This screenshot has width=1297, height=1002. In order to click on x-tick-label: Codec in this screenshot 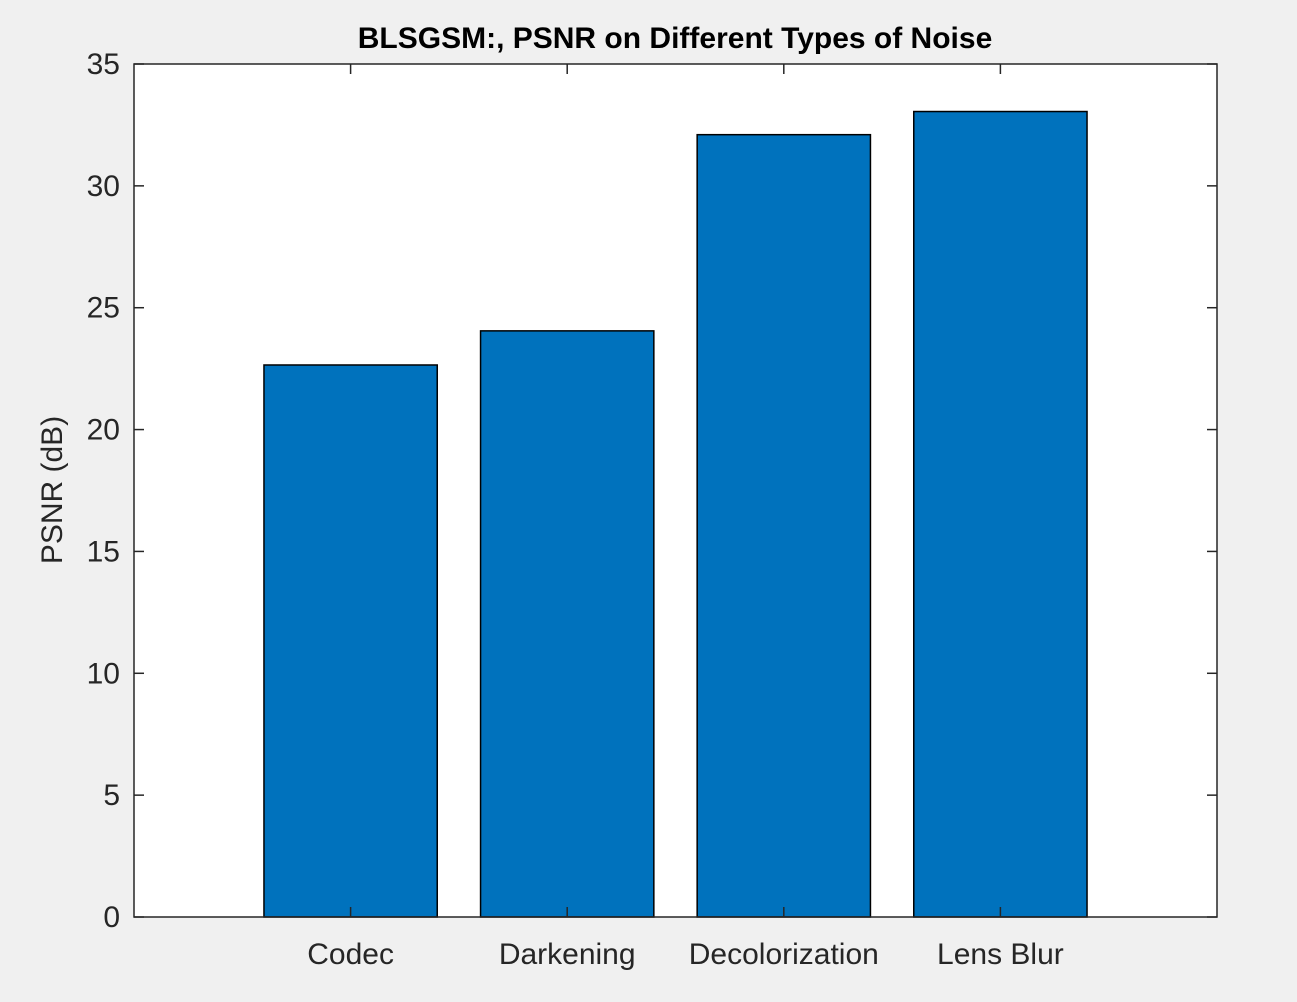, I will do `click(350, 954)`.